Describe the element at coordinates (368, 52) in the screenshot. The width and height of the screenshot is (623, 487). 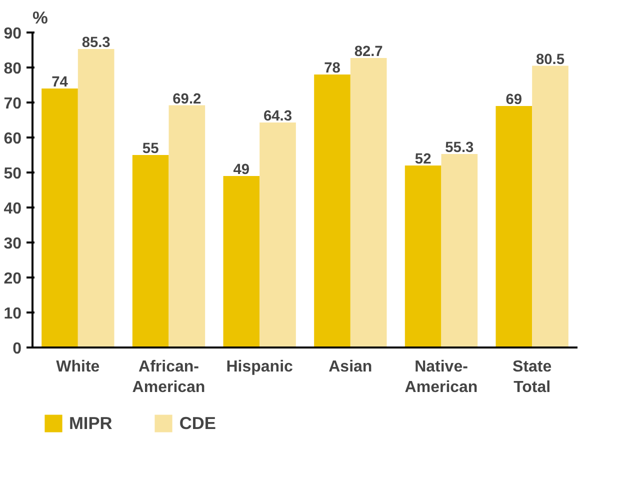
I see `data-label: 82.7` at that location.